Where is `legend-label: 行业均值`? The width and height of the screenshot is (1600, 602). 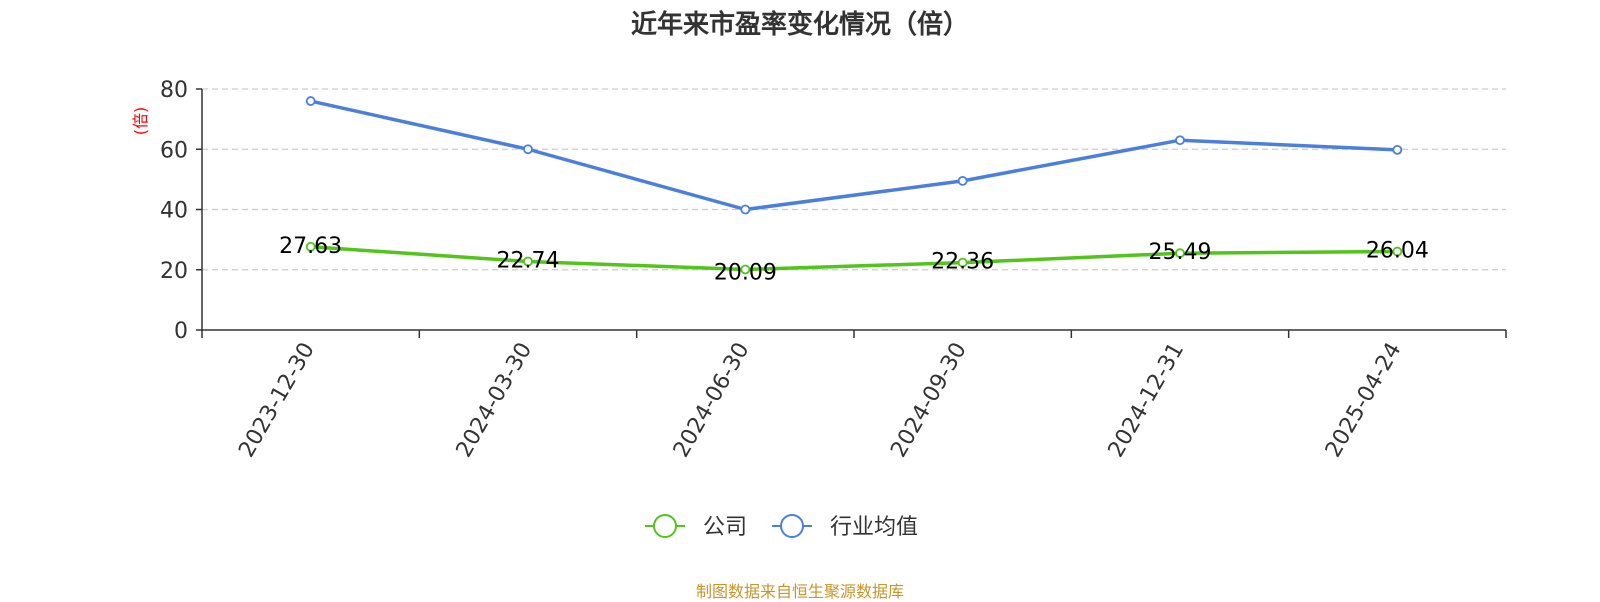
legend-label: 行业均值 is located at coordinates (874, 527).